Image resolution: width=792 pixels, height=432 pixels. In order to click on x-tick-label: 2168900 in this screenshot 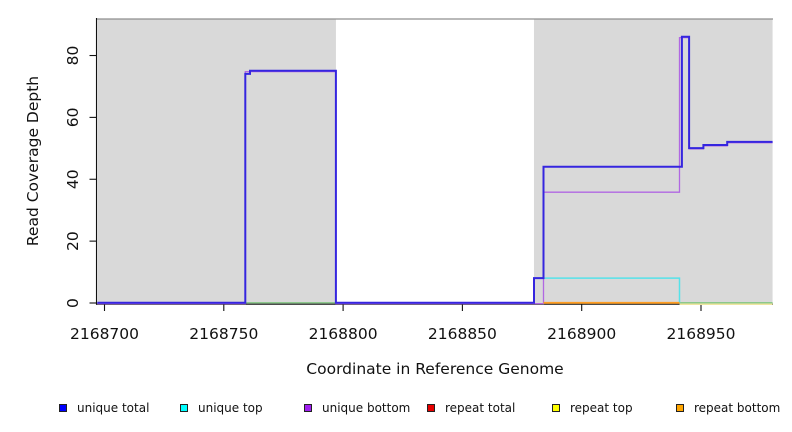, I will do `click(581, 334)`.